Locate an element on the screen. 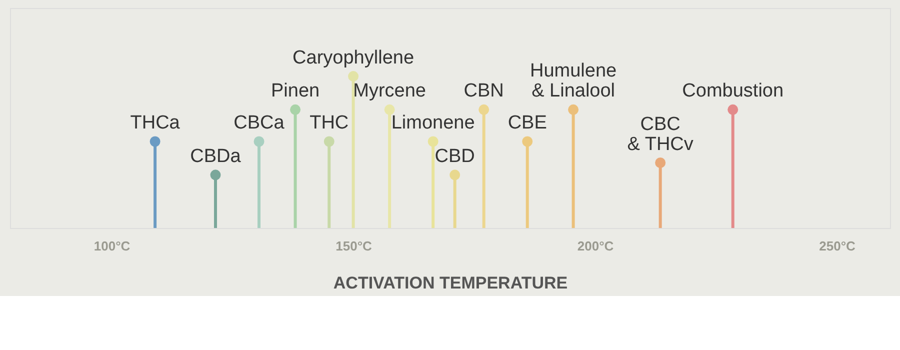  annotation: Combustion is located at coordinates (733, 91).